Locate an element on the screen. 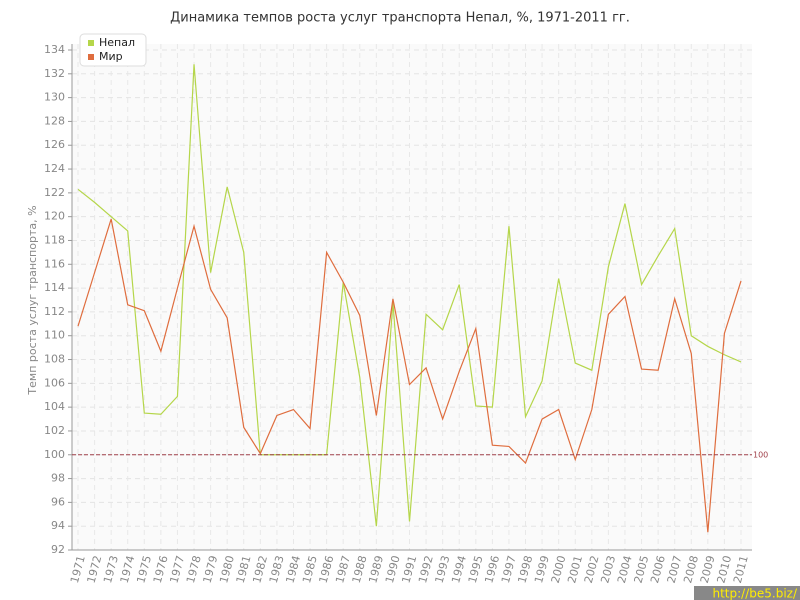  y-tick-label: 118 is located at coordinates (54, 239).